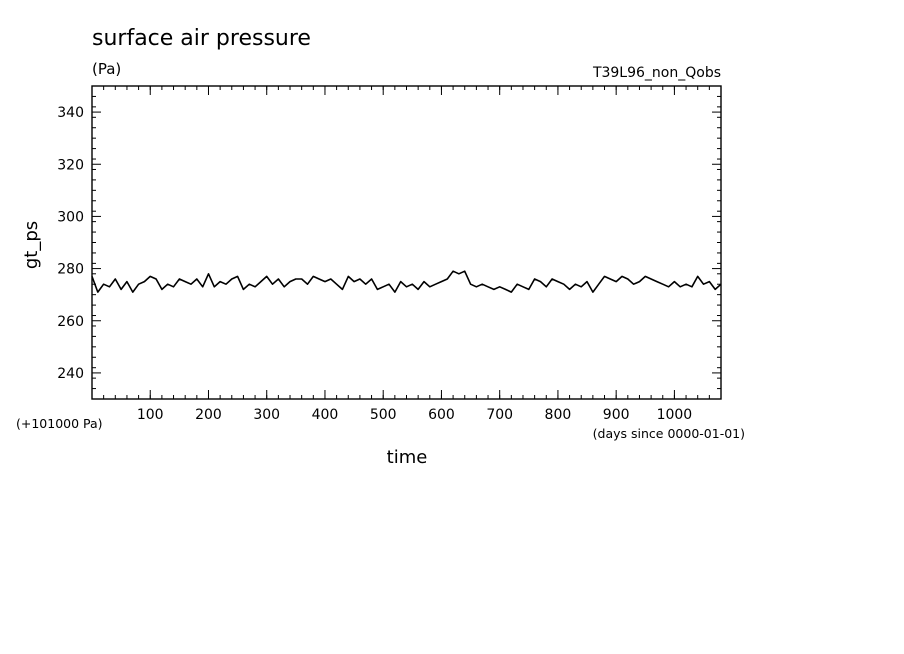 This screenshot has height=654, width=904. I want to click on y-tick-label: 260, so click(70, 322).